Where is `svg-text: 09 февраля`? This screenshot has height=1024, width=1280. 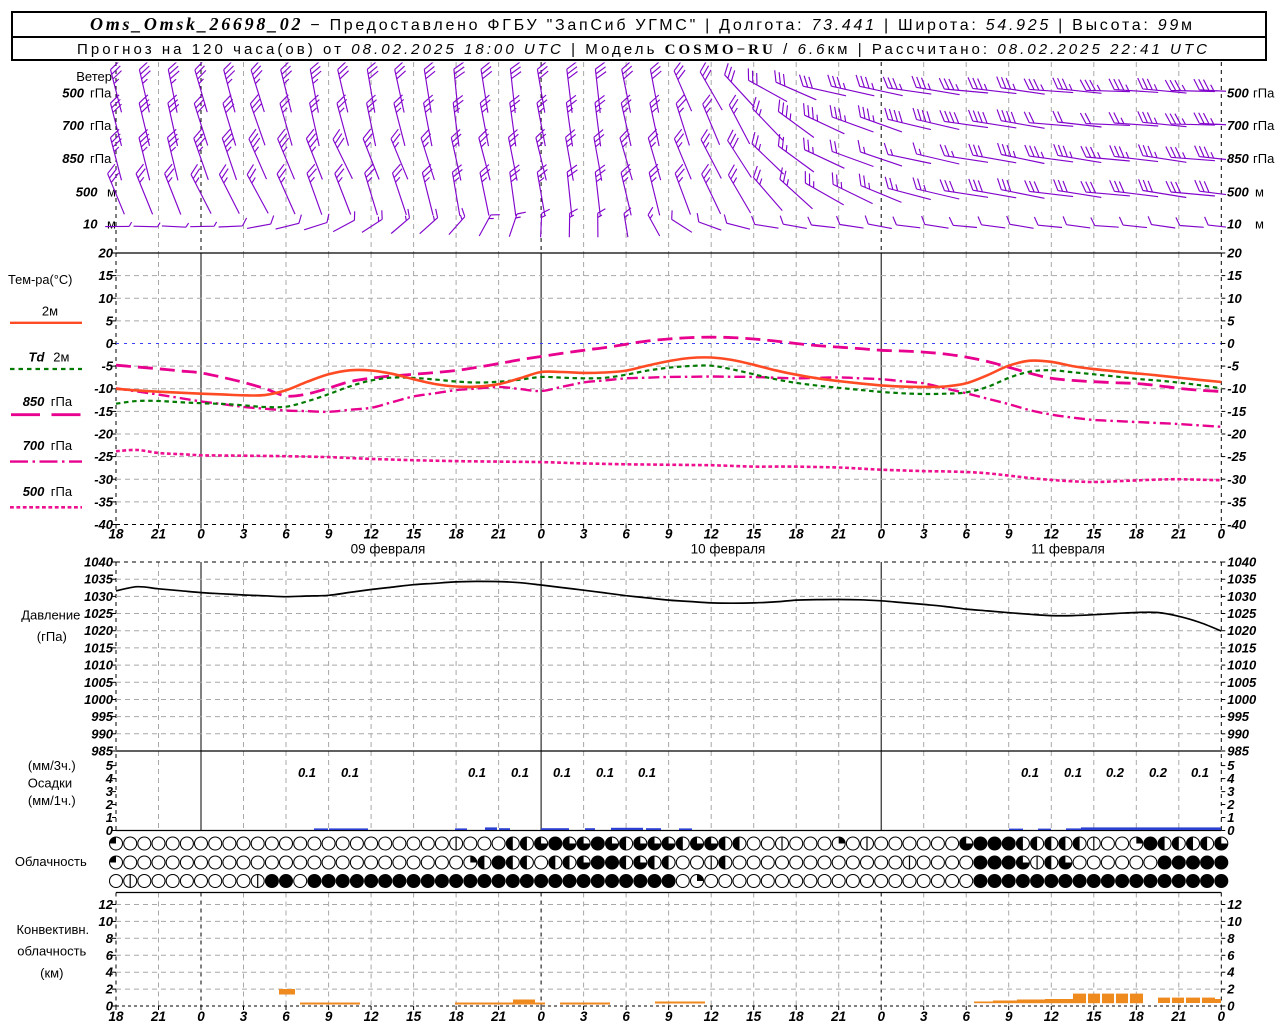 svg-text: 09 февраля is located at coordinates (388, 549).